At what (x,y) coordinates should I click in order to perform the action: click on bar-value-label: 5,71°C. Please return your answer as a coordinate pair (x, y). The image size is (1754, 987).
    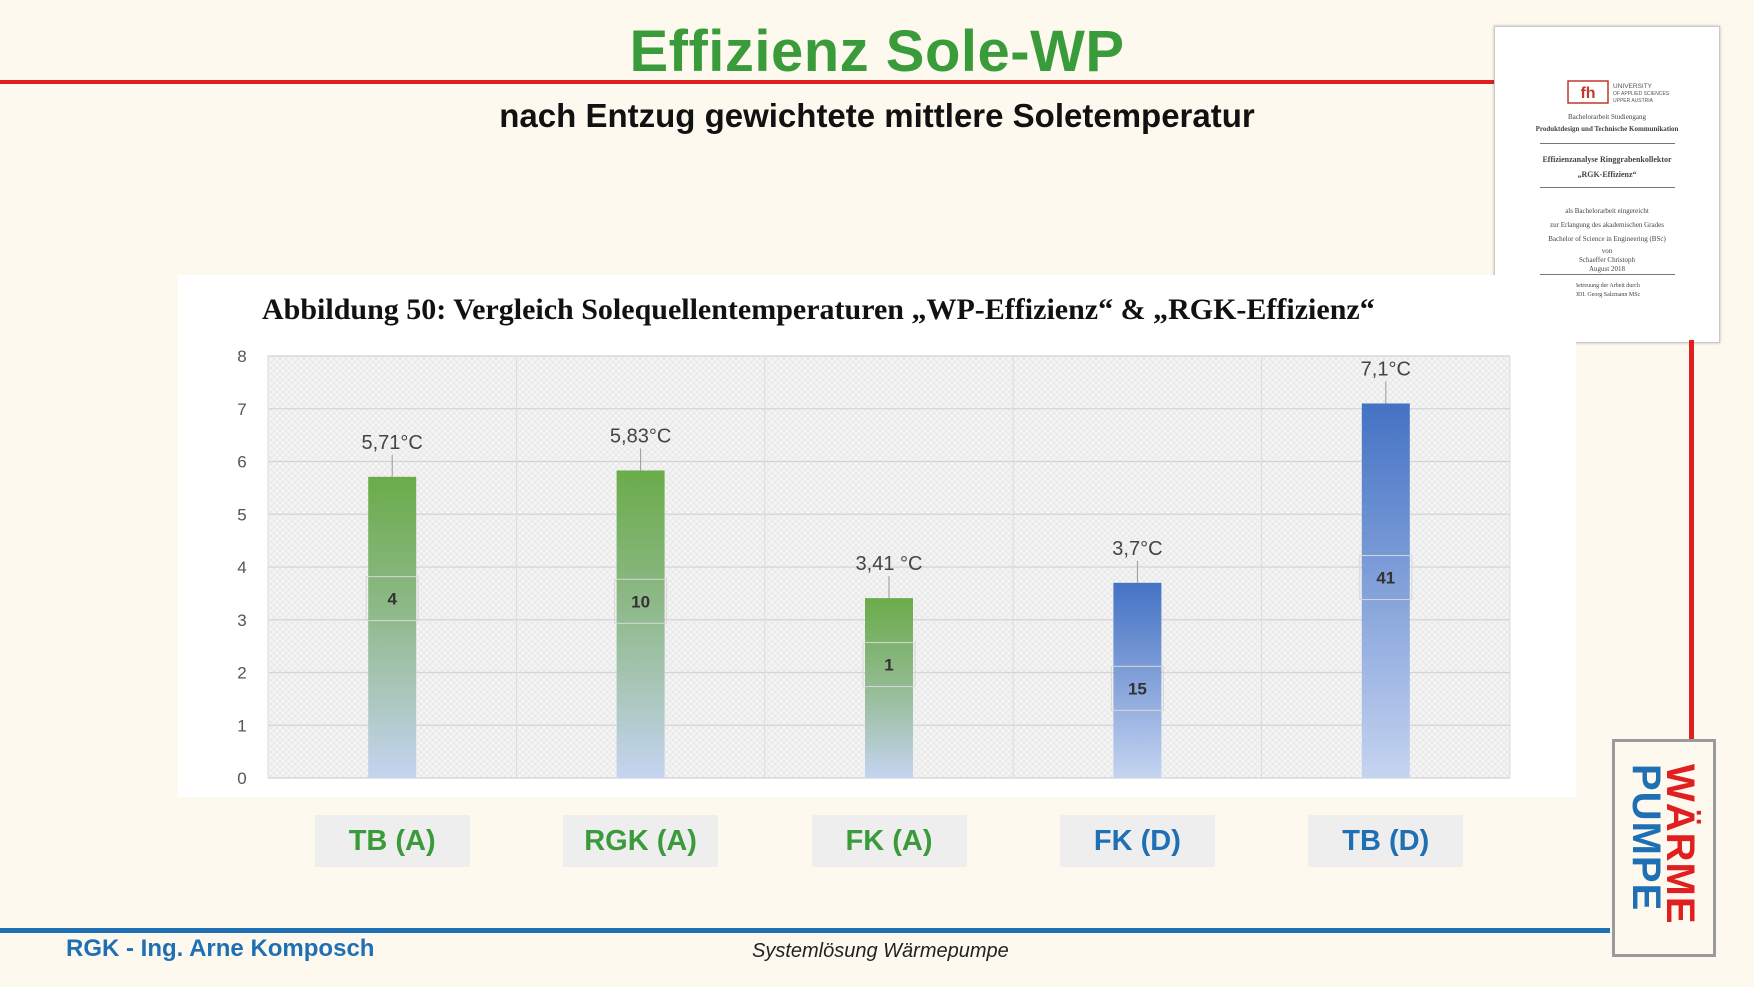
    Looking at the image, I should click on (392, 443).